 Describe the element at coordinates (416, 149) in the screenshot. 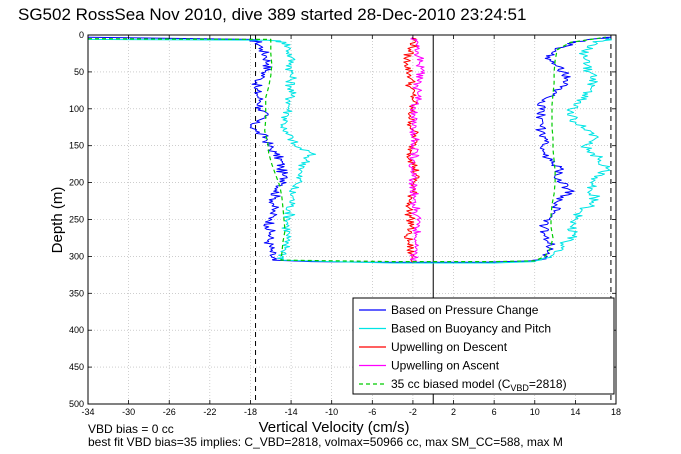

I see `series-upwelling-on-ascent` at that location.